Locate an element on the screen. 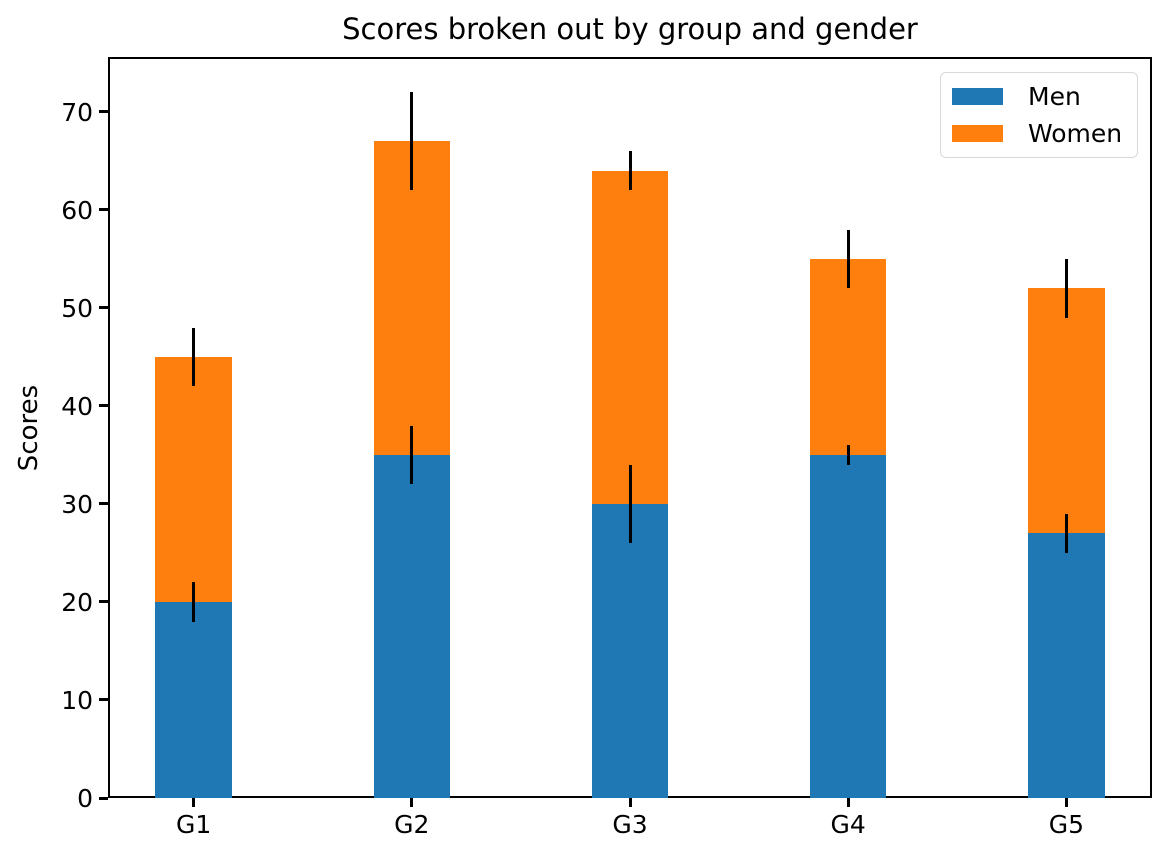  x-tick-label-g2: G2 is located at coordinates (412, 824).